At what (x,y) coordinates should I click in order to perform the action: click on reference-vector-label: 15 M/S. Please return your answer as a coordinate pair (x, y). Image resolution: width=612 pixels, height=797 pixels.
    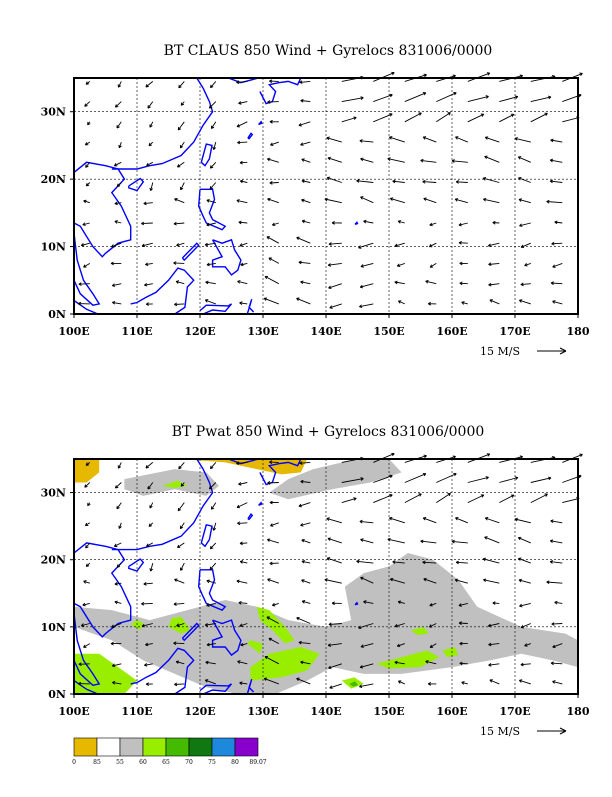
    Looking at the image, I should click on (500, 731).